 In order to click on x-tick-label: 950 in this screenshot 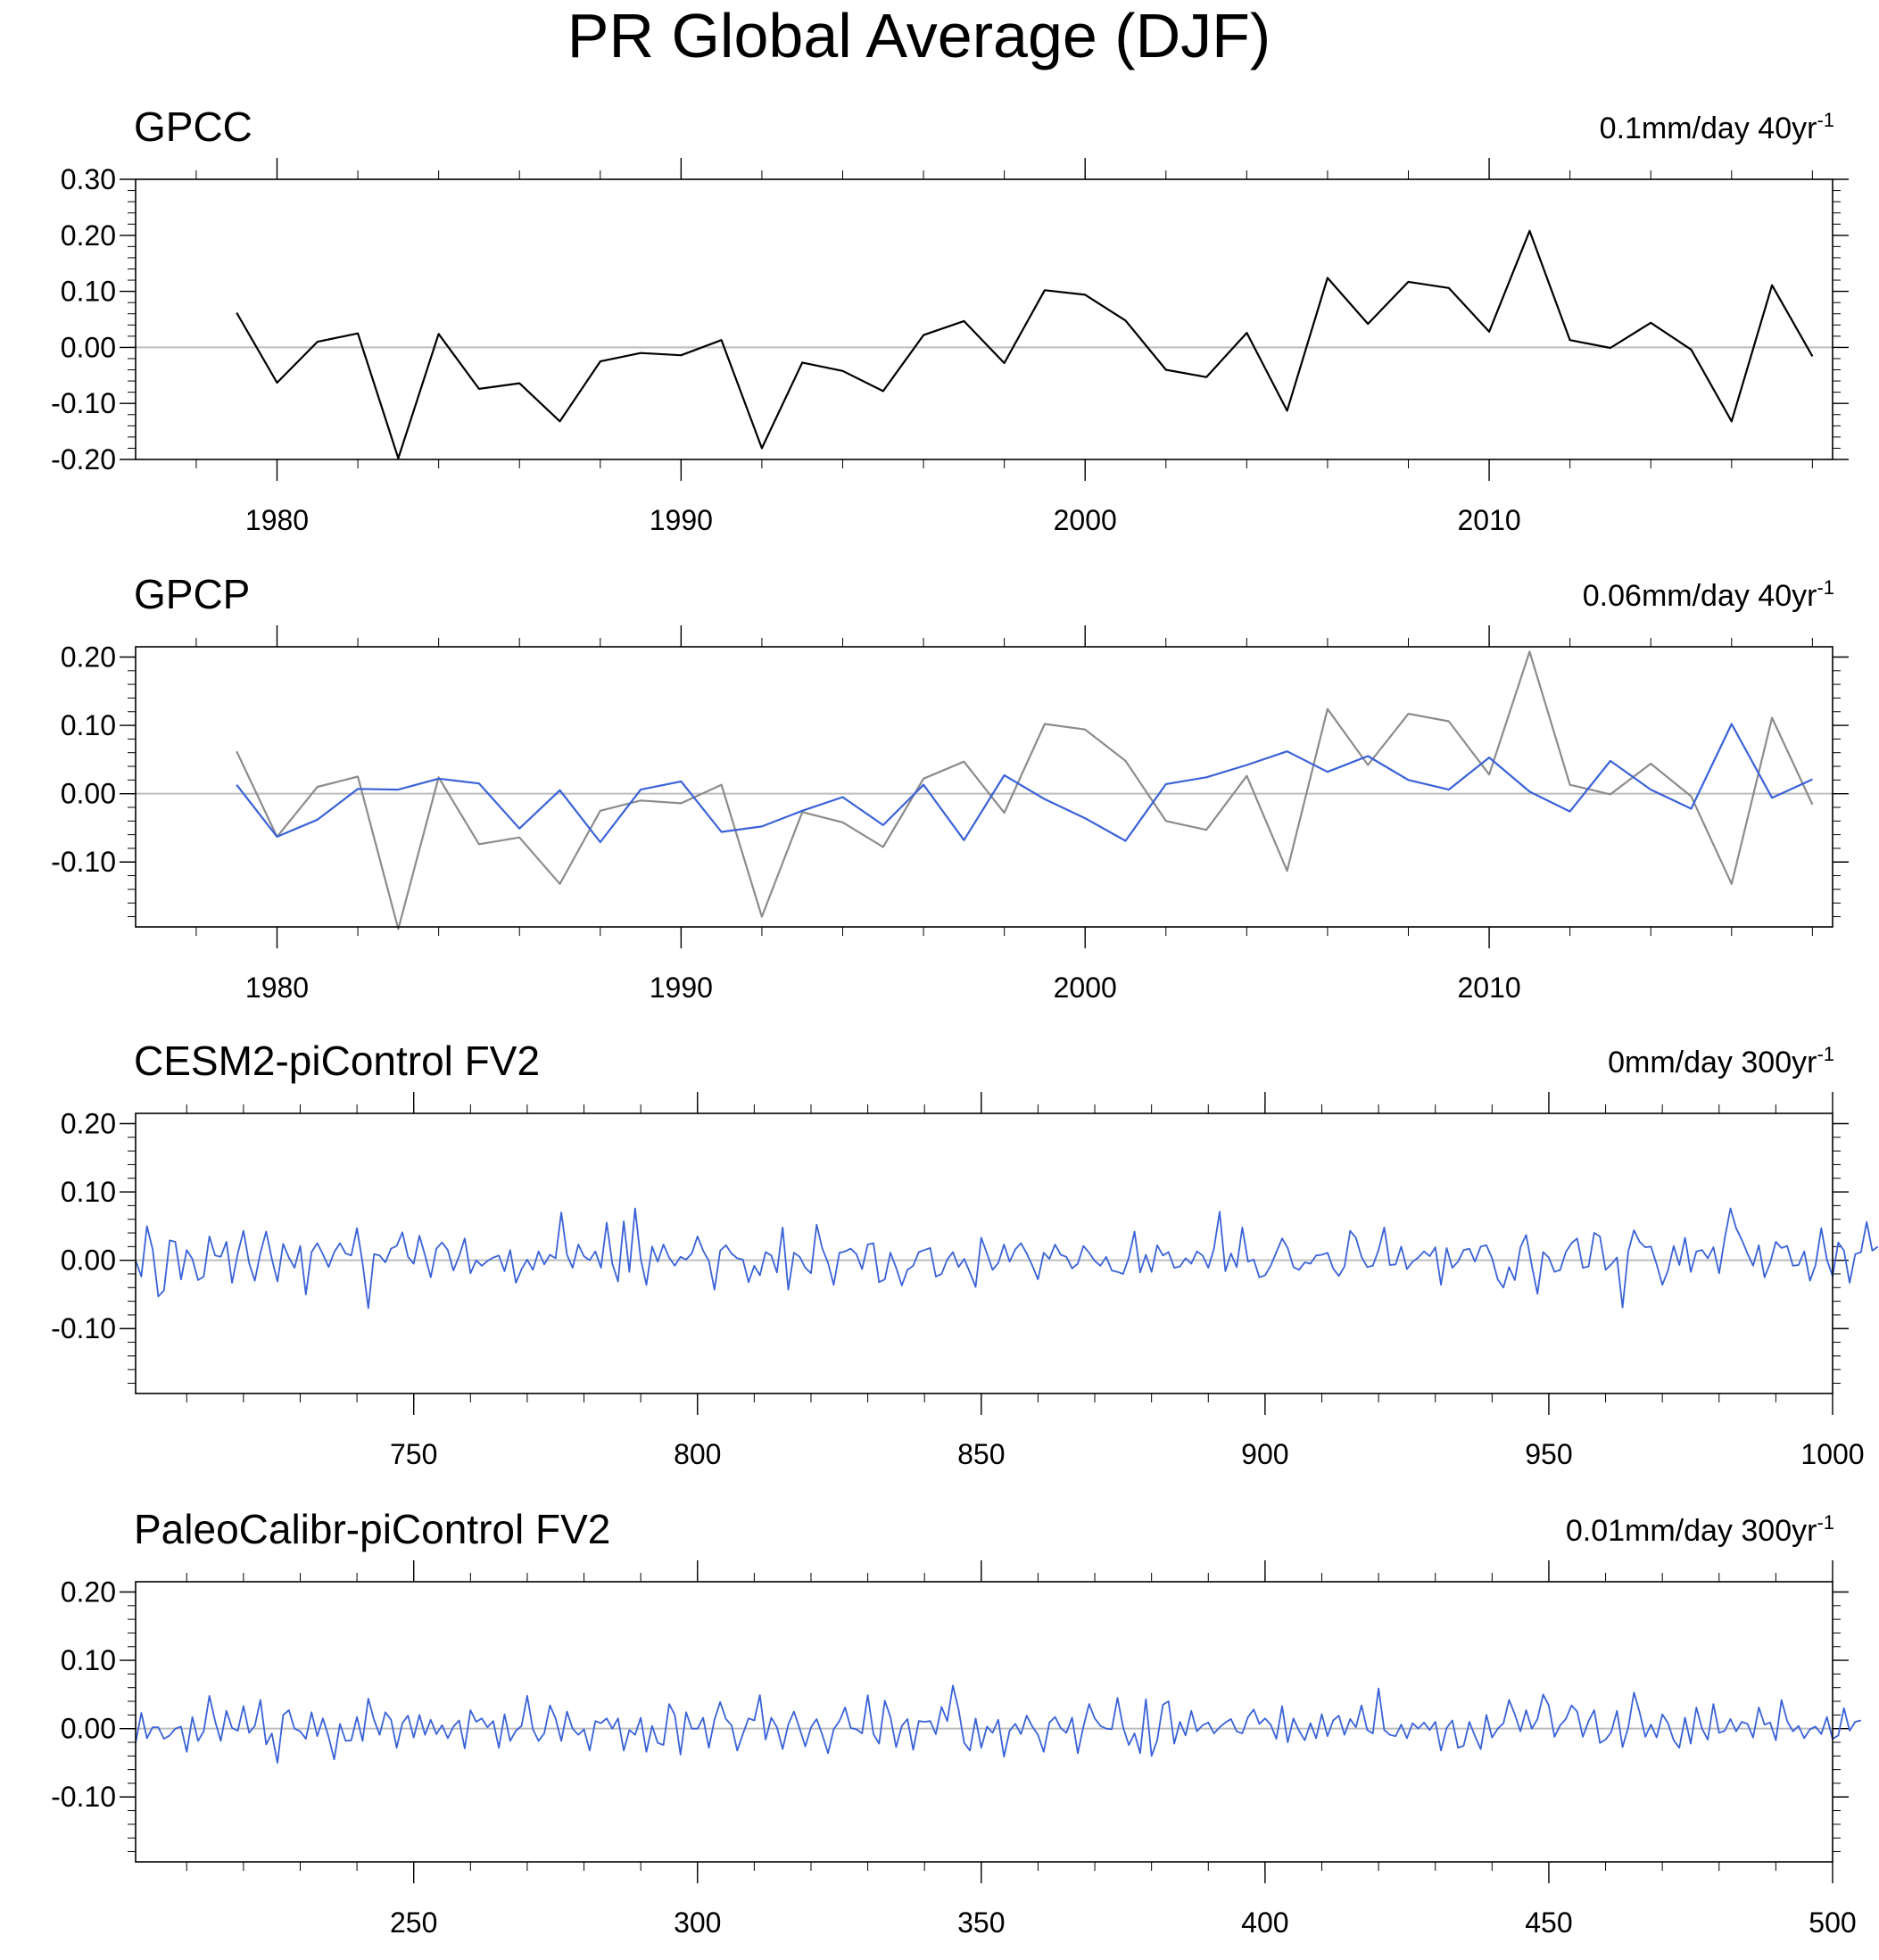, I will do `click(1548, 1454)`.